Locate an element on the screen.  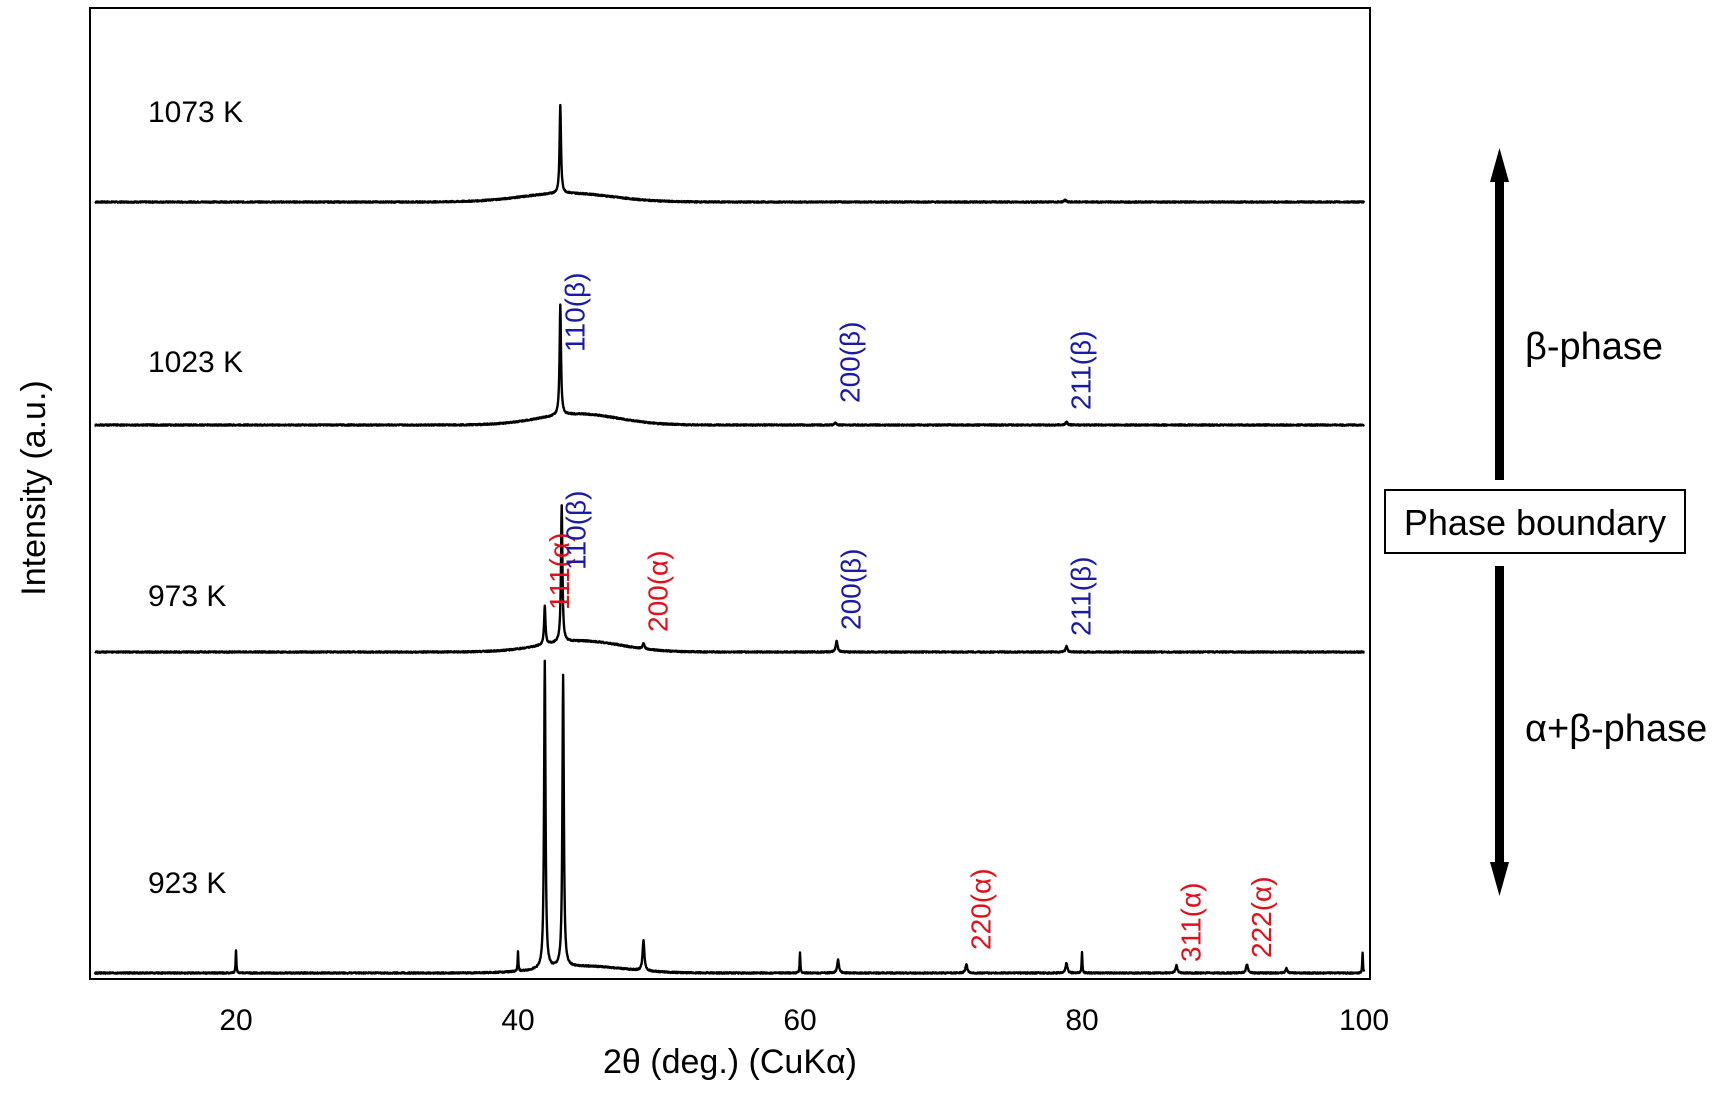
phase-annotation: β-phase α+β-phase Phase boundary is located at coordinates (1545, 522).